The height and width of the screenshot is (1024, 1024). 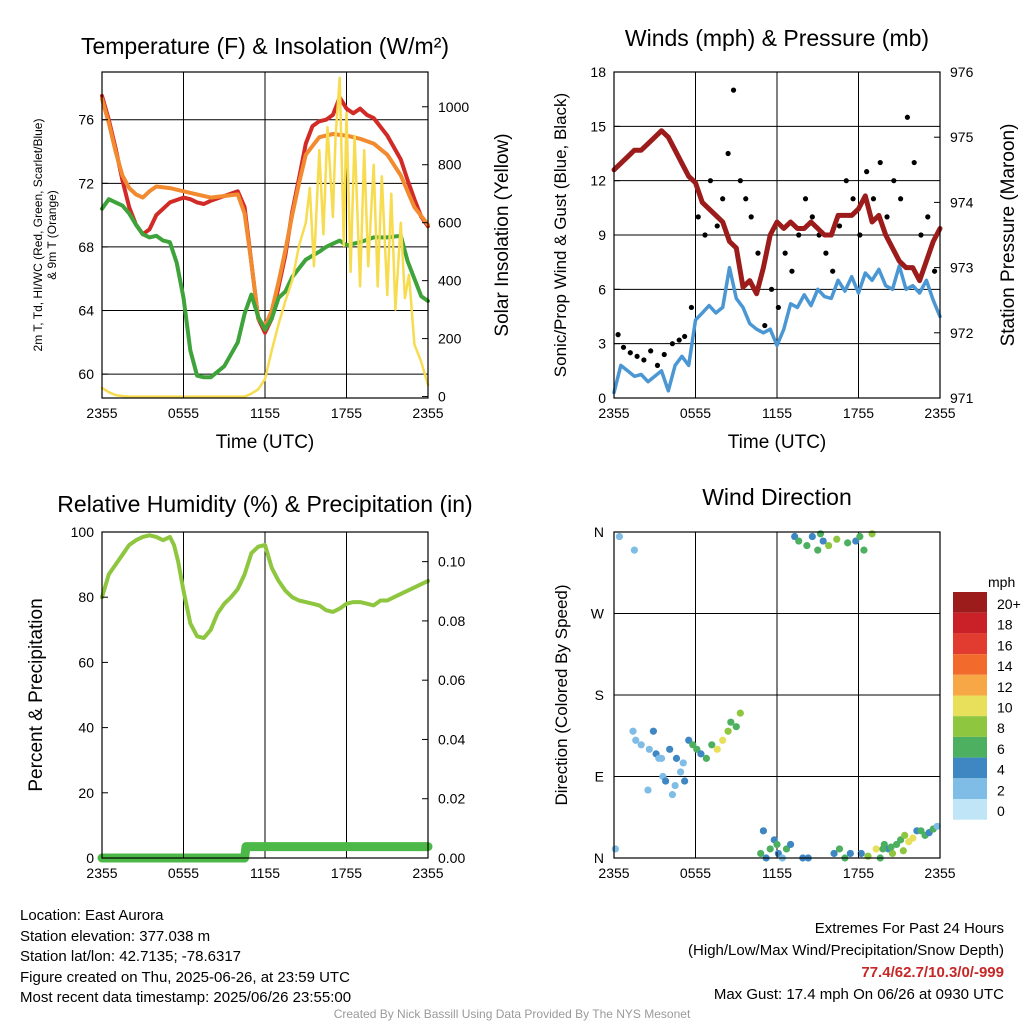 What do you see at coordinates (962, 202) in the screenshot?
I see `y-tick-label-right: 974` at bounding box center [962, 202].